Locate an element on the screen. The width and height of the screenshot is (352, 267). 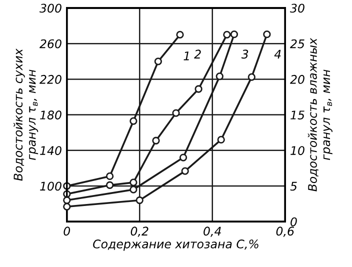
annotation: 2 is located at coordinates (197, 54).